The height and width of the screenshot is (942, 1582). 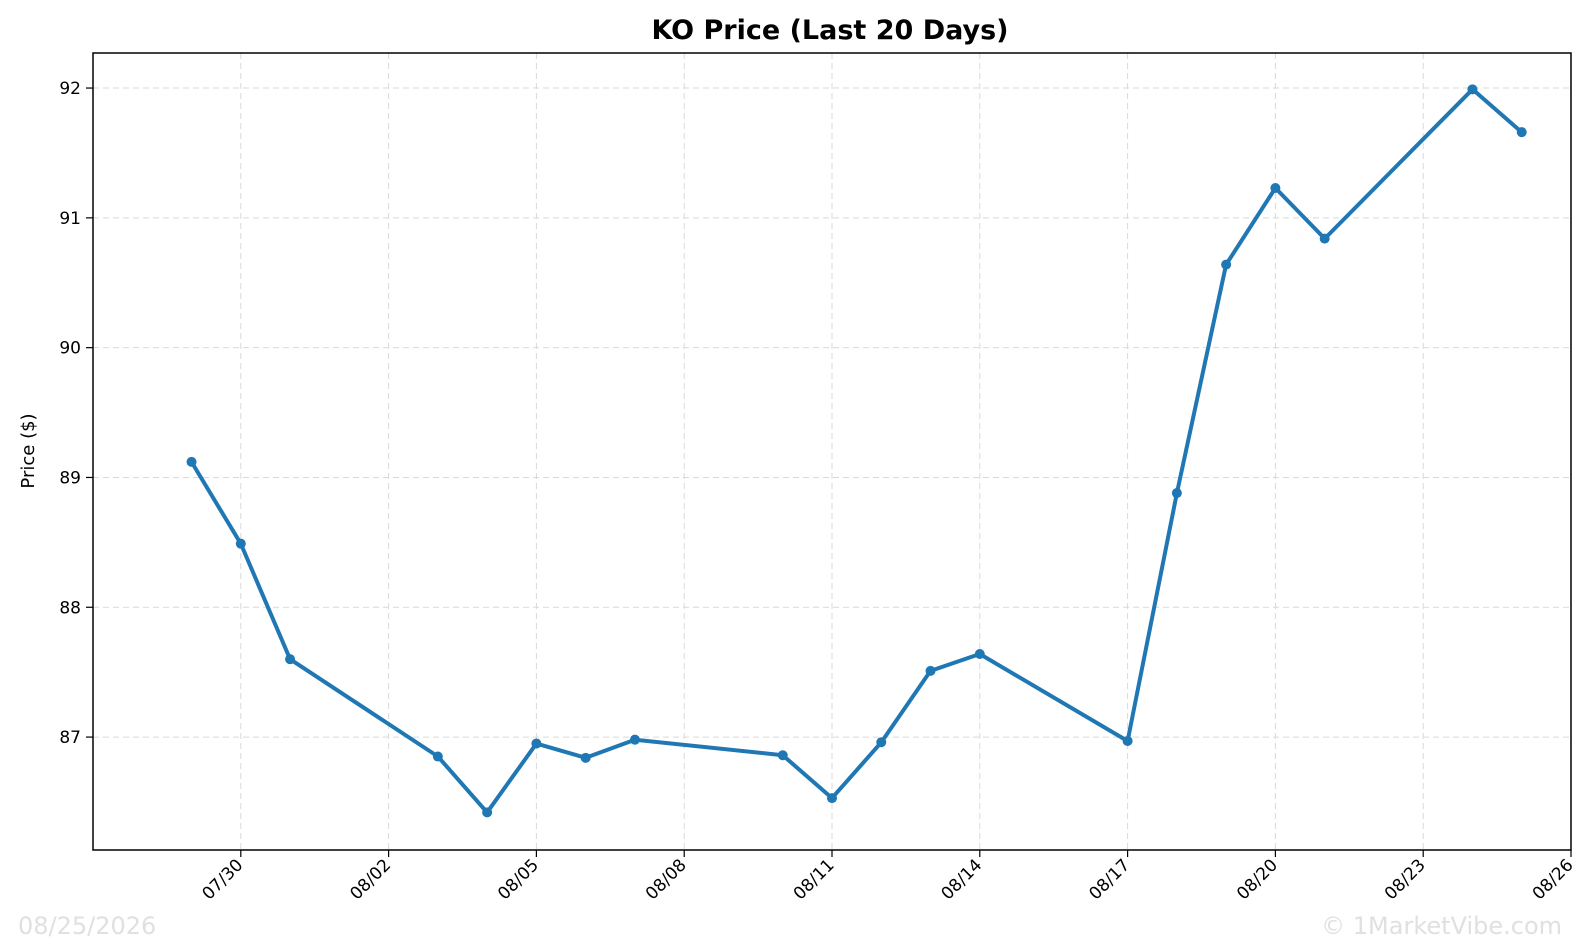 What do you see at coordinates (1441, 926) in the screenshot?
I see `source-watermark: © 1MarketVibe.com` at bounding box center [1441, 926].